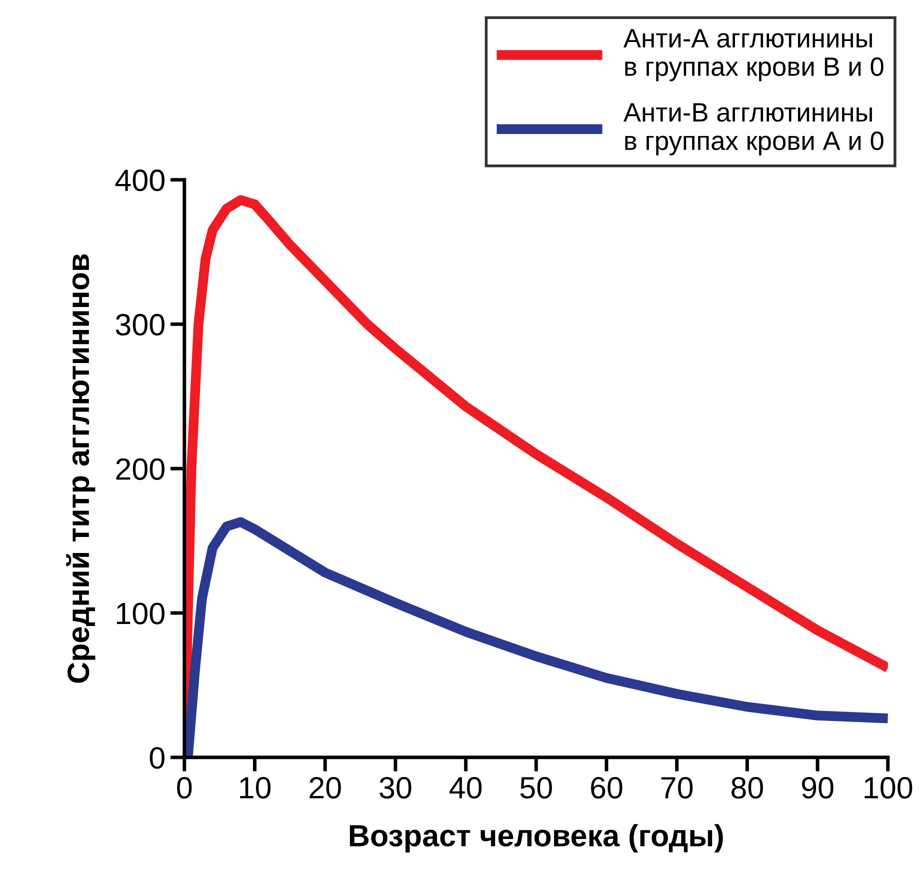  Describe the element at coordinates (325, 787) in the screenshot. I see `x-tick-label: 20` at that location.